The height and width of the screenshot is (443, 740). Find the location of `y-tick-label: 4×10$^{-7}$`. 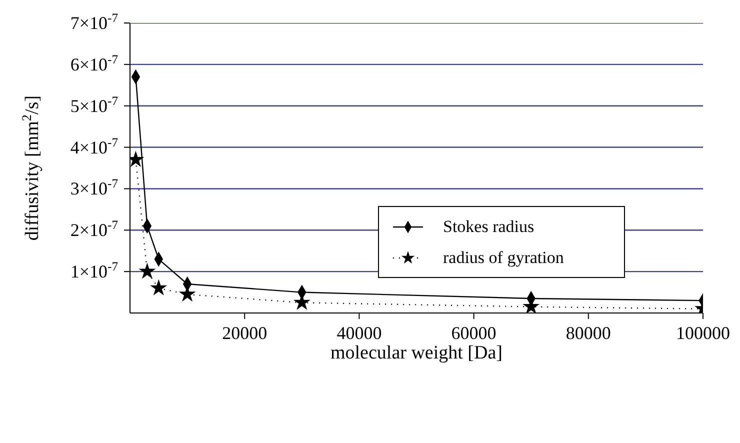

y-tick-label: 4×10$^{-7}$ is located at coordinates (94, 146).